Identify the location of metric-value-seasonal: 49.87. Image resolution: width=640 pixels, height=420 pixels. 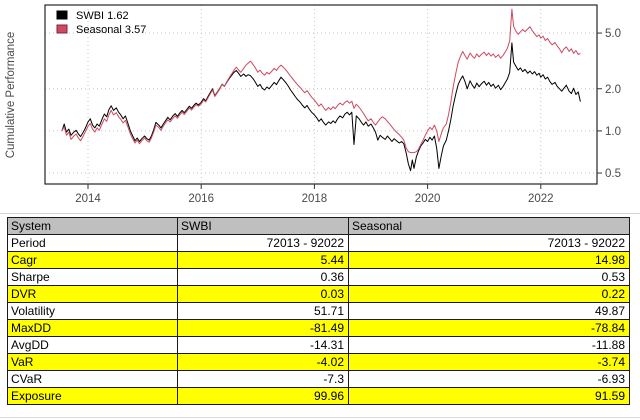
(489, 311).